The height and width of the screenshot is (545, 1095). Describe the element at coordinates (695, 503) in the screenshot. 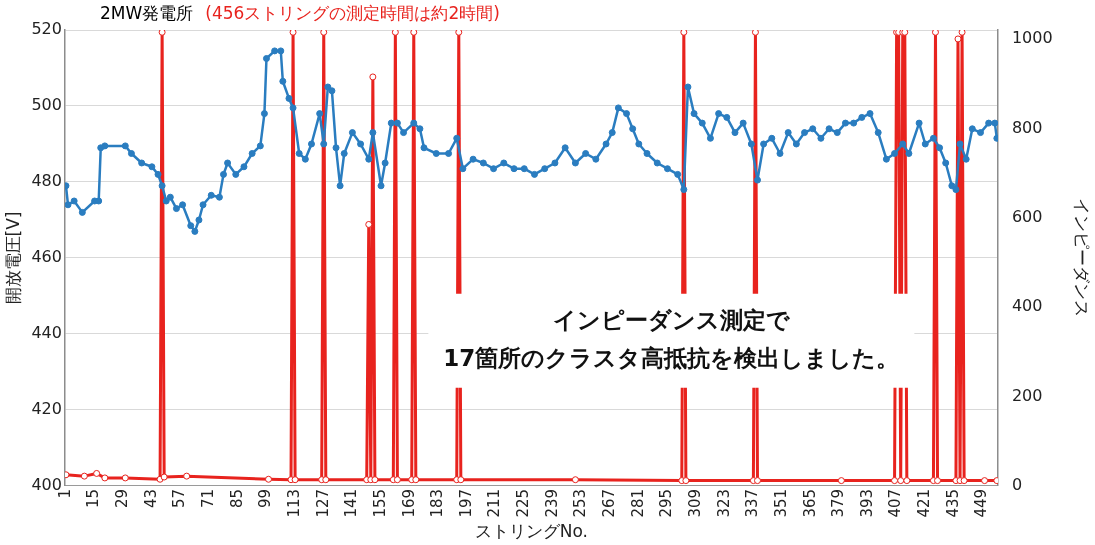

I see `x-tick-label: 309` at that location.